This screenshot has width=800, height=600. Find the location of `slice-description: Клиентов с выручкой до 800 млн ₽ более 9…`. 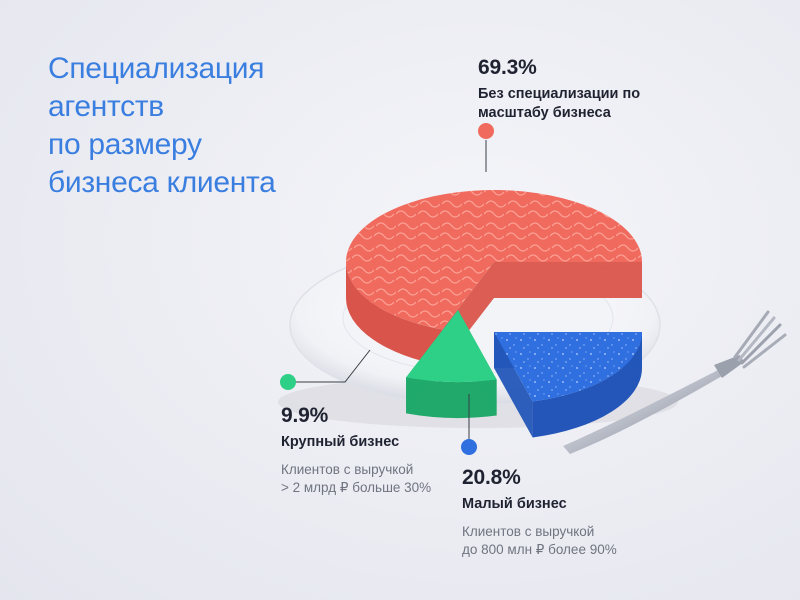

slice-description: Клиентов с выручкой до 800 млн ₽ более 9… is located at coordinates (572, 541).